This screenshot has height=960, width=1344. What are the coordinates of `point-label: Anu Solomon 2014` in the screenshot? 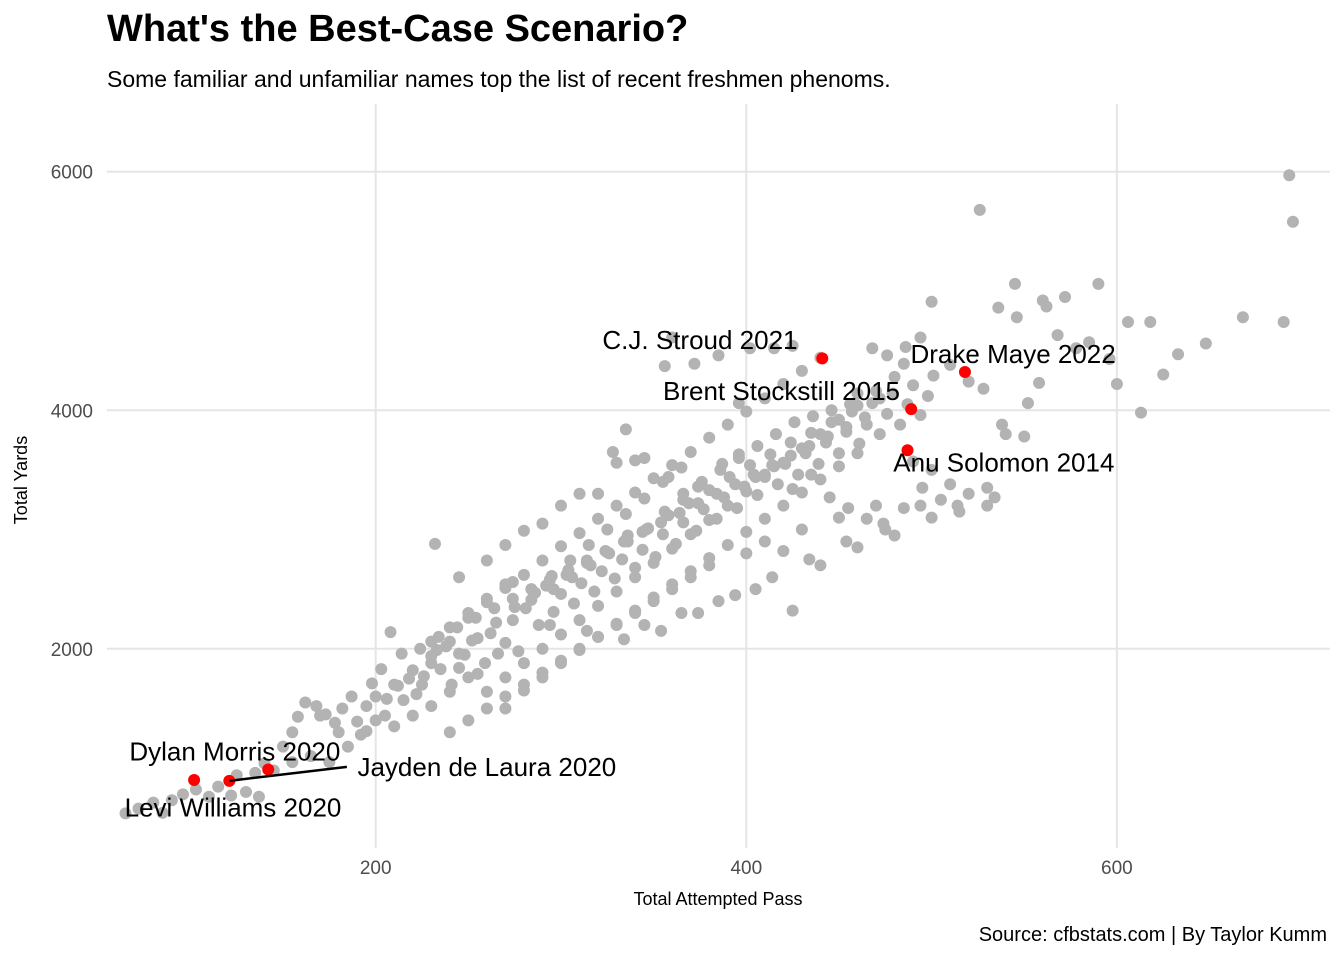 It's located at (1003, 463).